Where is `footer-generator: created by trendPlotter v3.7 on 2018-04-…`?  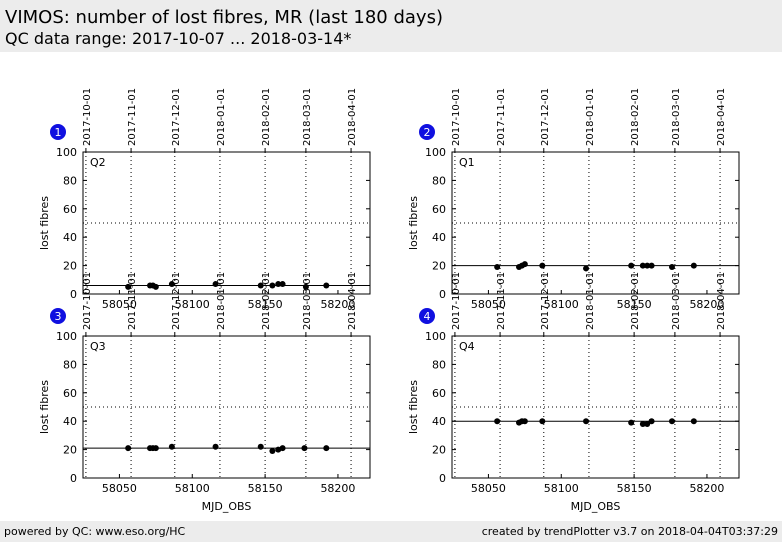
footer-generator: created by trendPlotter v3.7 on 2018-04-… is located at coordinates (629, 531).